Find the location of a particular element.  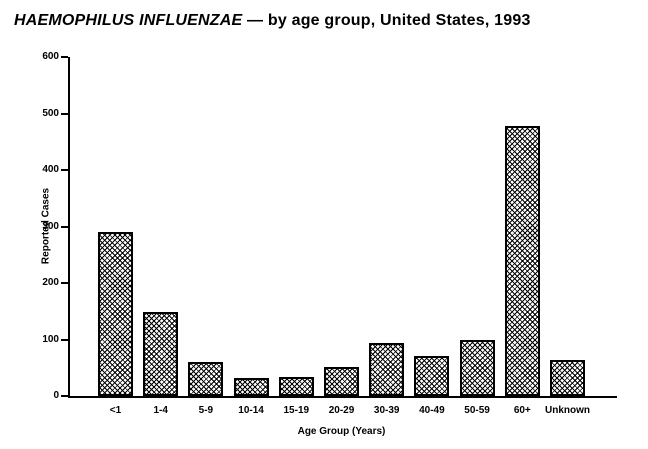

x-tick-label: 5-9 is located at coordinates (206, 410).